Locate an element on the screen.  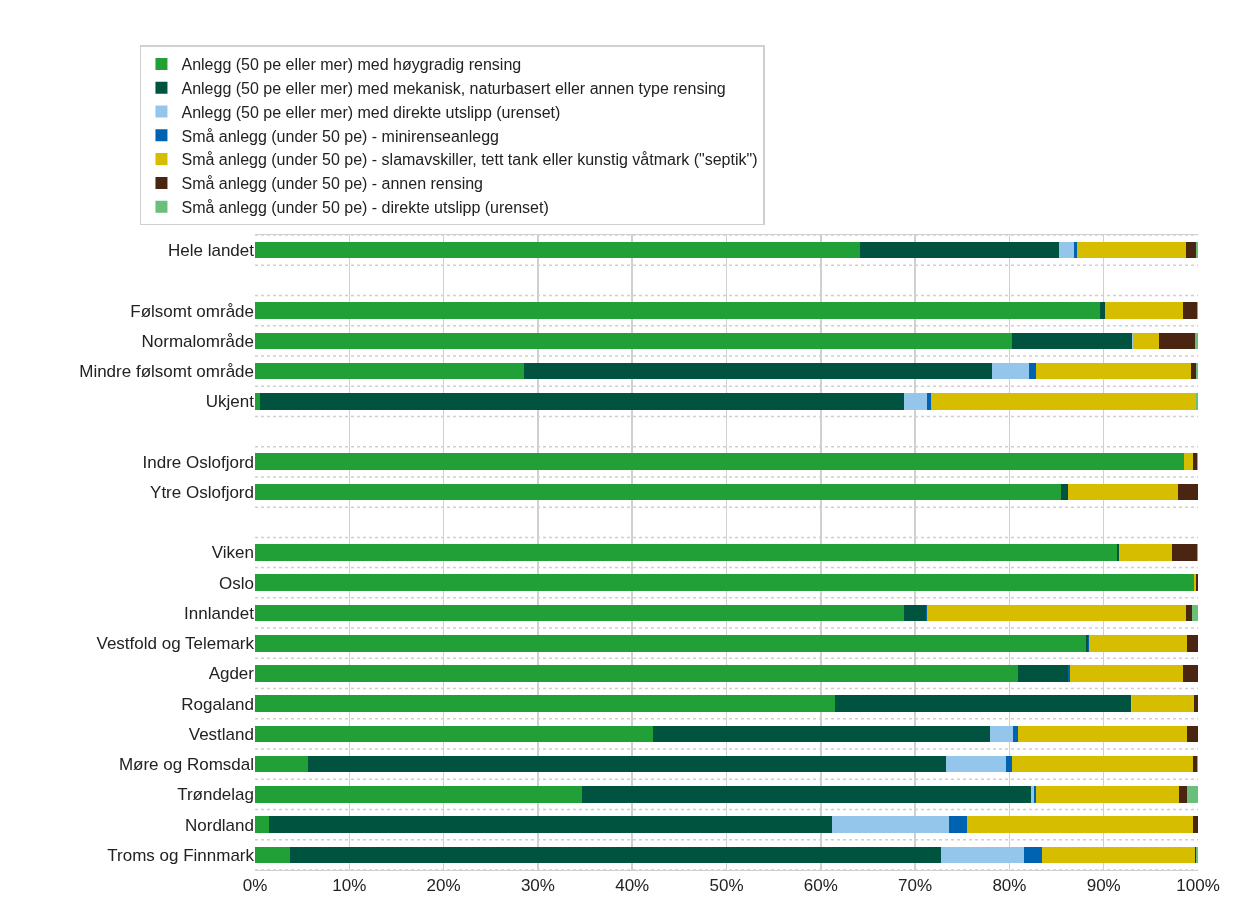
y-tick-label: Oslo is located at coordinates (236, 583).